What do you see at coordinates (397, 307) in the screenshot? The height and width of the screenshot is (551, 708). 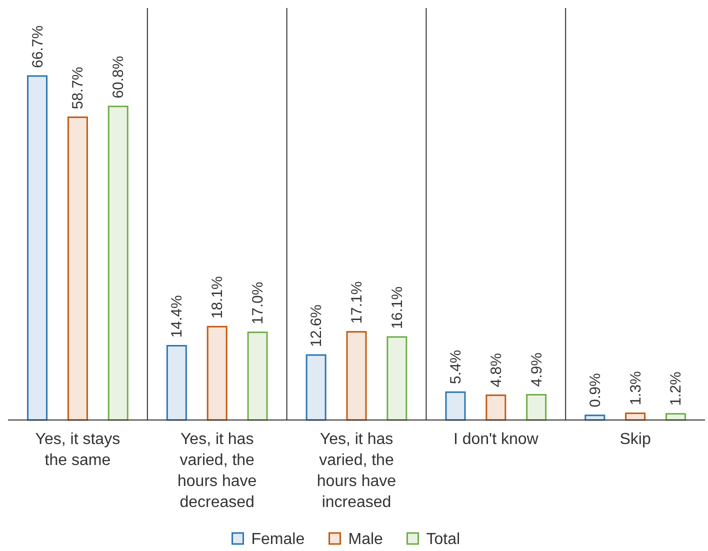 I see `data-label: 16.1%` at bounding box center [397, 307].